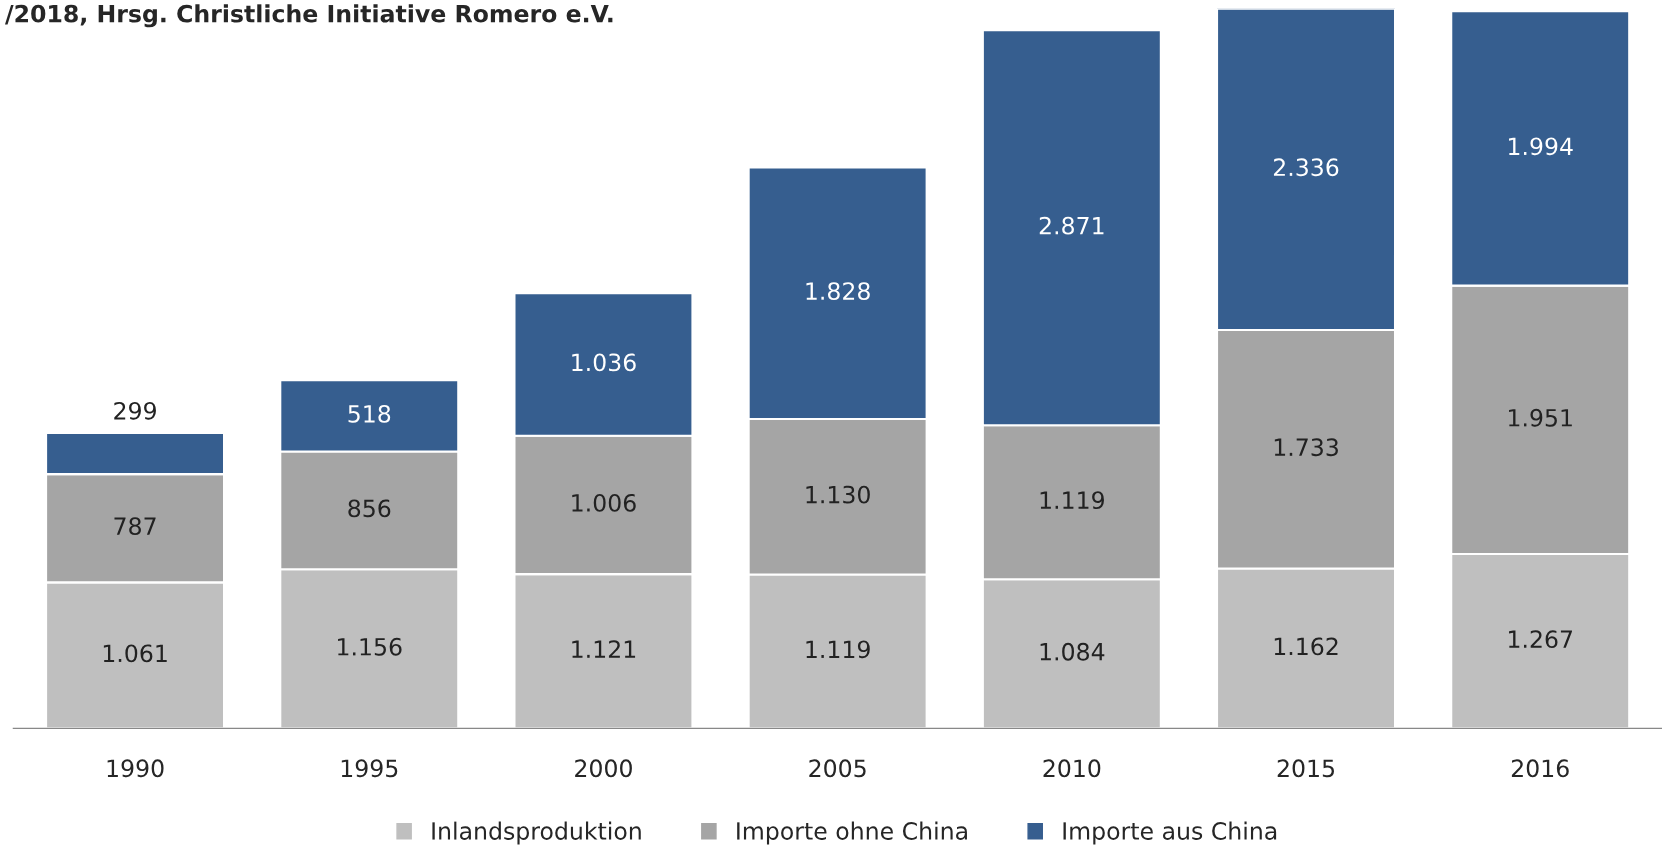  Describe the element at coordinates (369, 508) in the screenshot. I see `data-label: 856` at that location.